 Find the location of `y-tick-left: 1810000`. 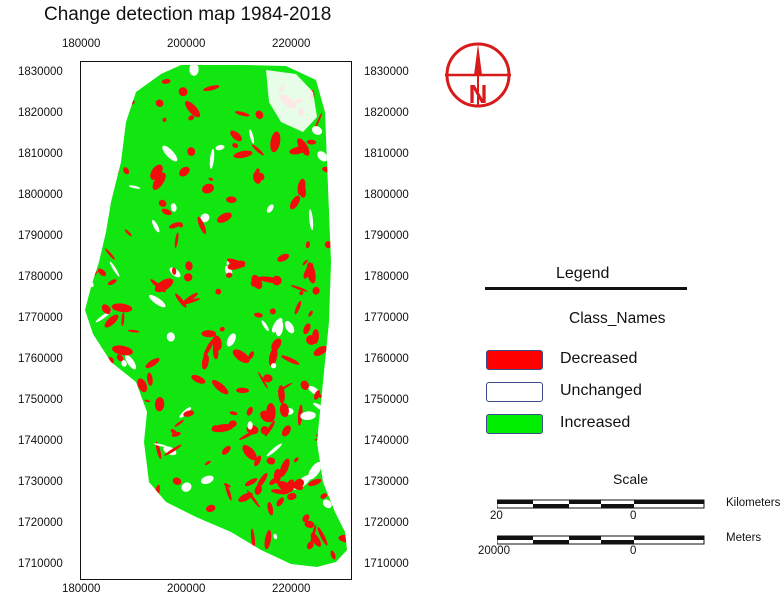

y-tick-left: 1810000 is located at coordinates (40, 154).